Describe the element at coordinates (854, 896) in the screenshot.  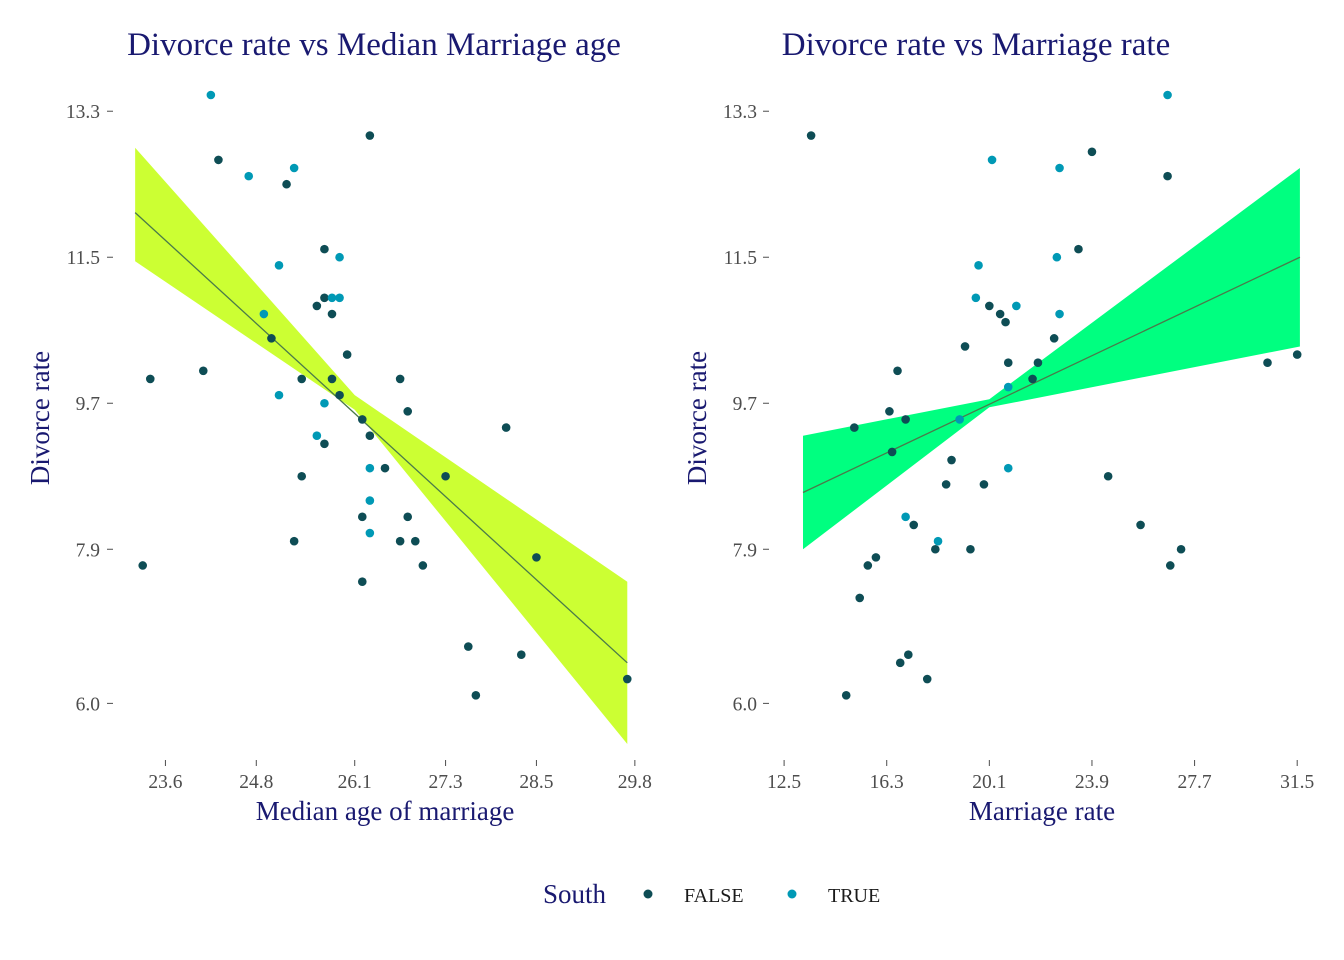
I see `legend-label-true: TRUE` at that location.